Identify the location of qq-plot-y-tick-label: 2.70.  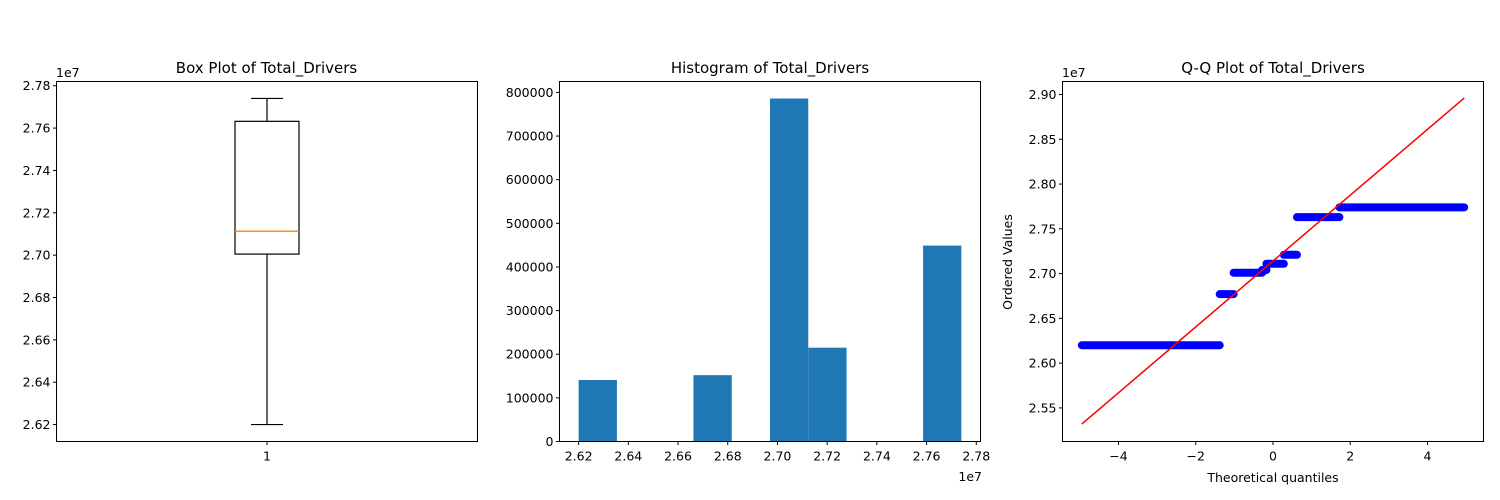
(1043, 273).